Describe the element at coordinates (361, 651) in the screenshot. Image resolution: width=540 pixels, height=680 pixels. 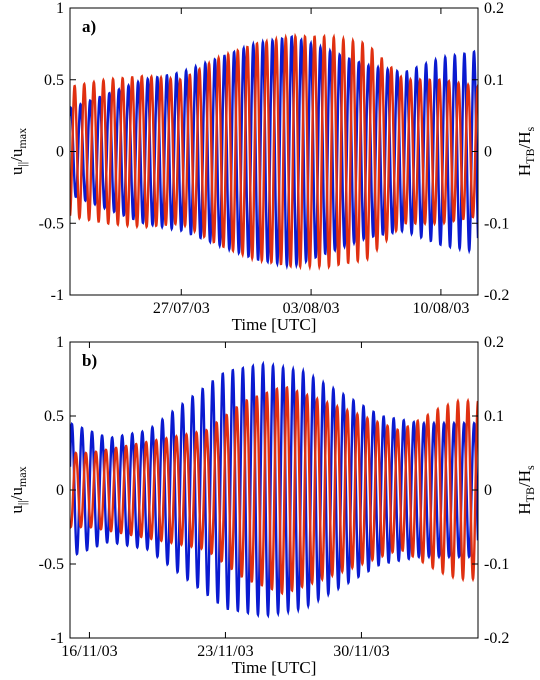
I see `x-tick-label: 30/11/03` at that location.